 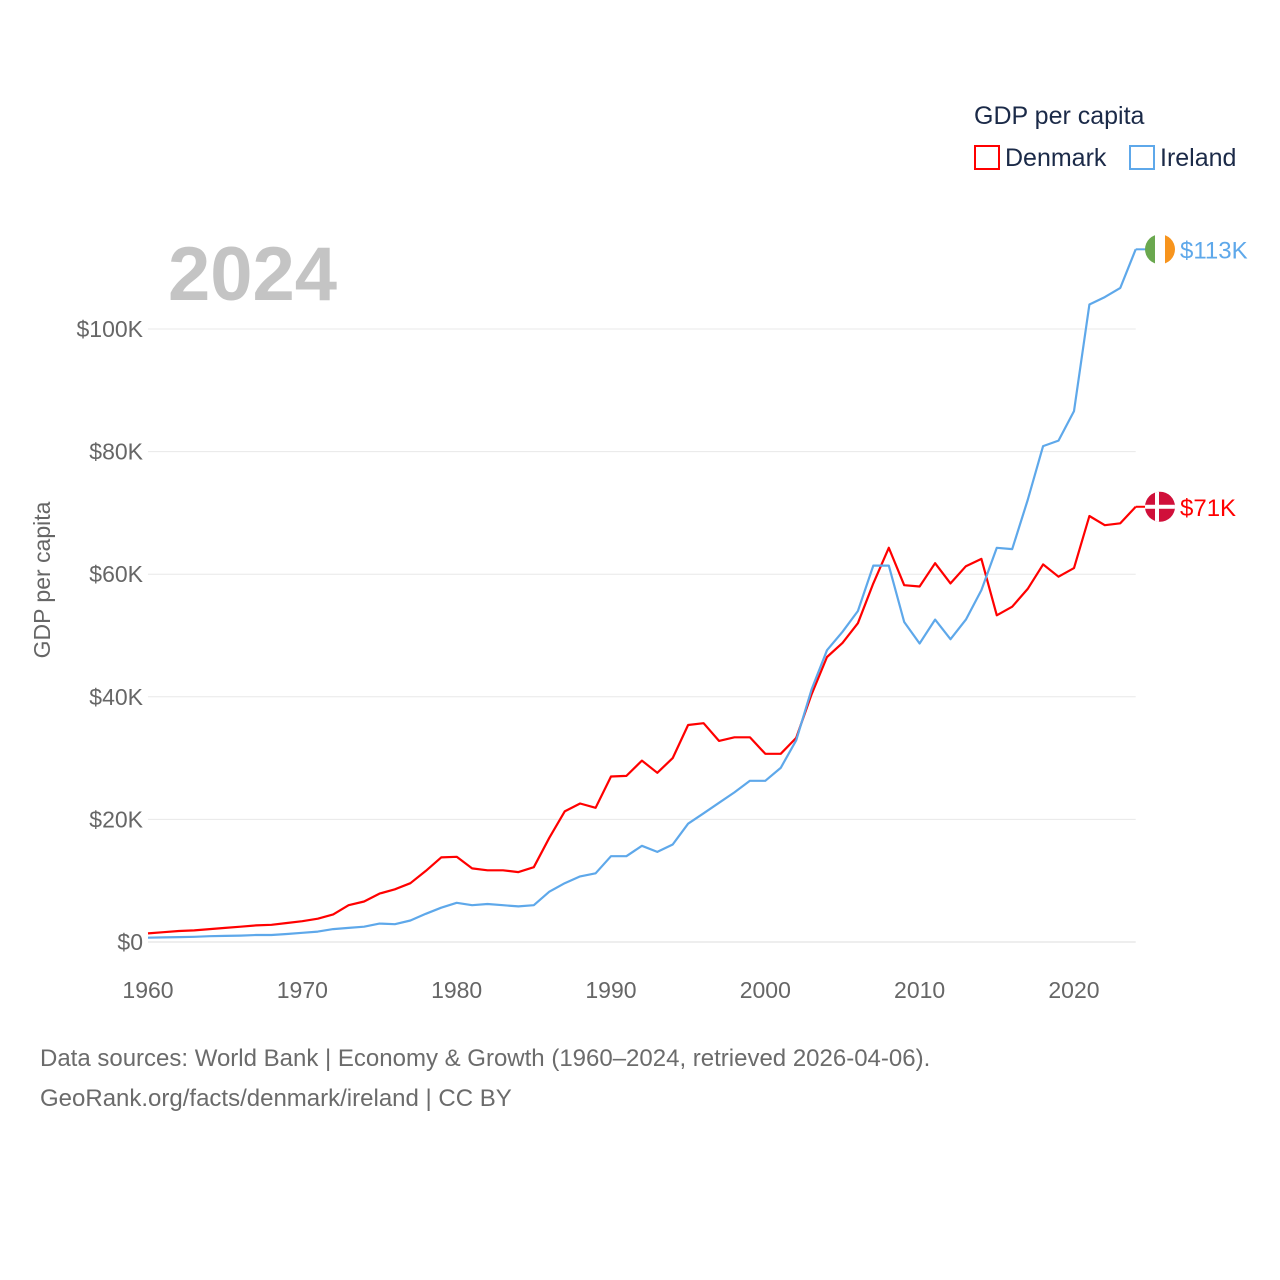 I want to click on legend-swatch-ireland, so click(x=1142, y=157).